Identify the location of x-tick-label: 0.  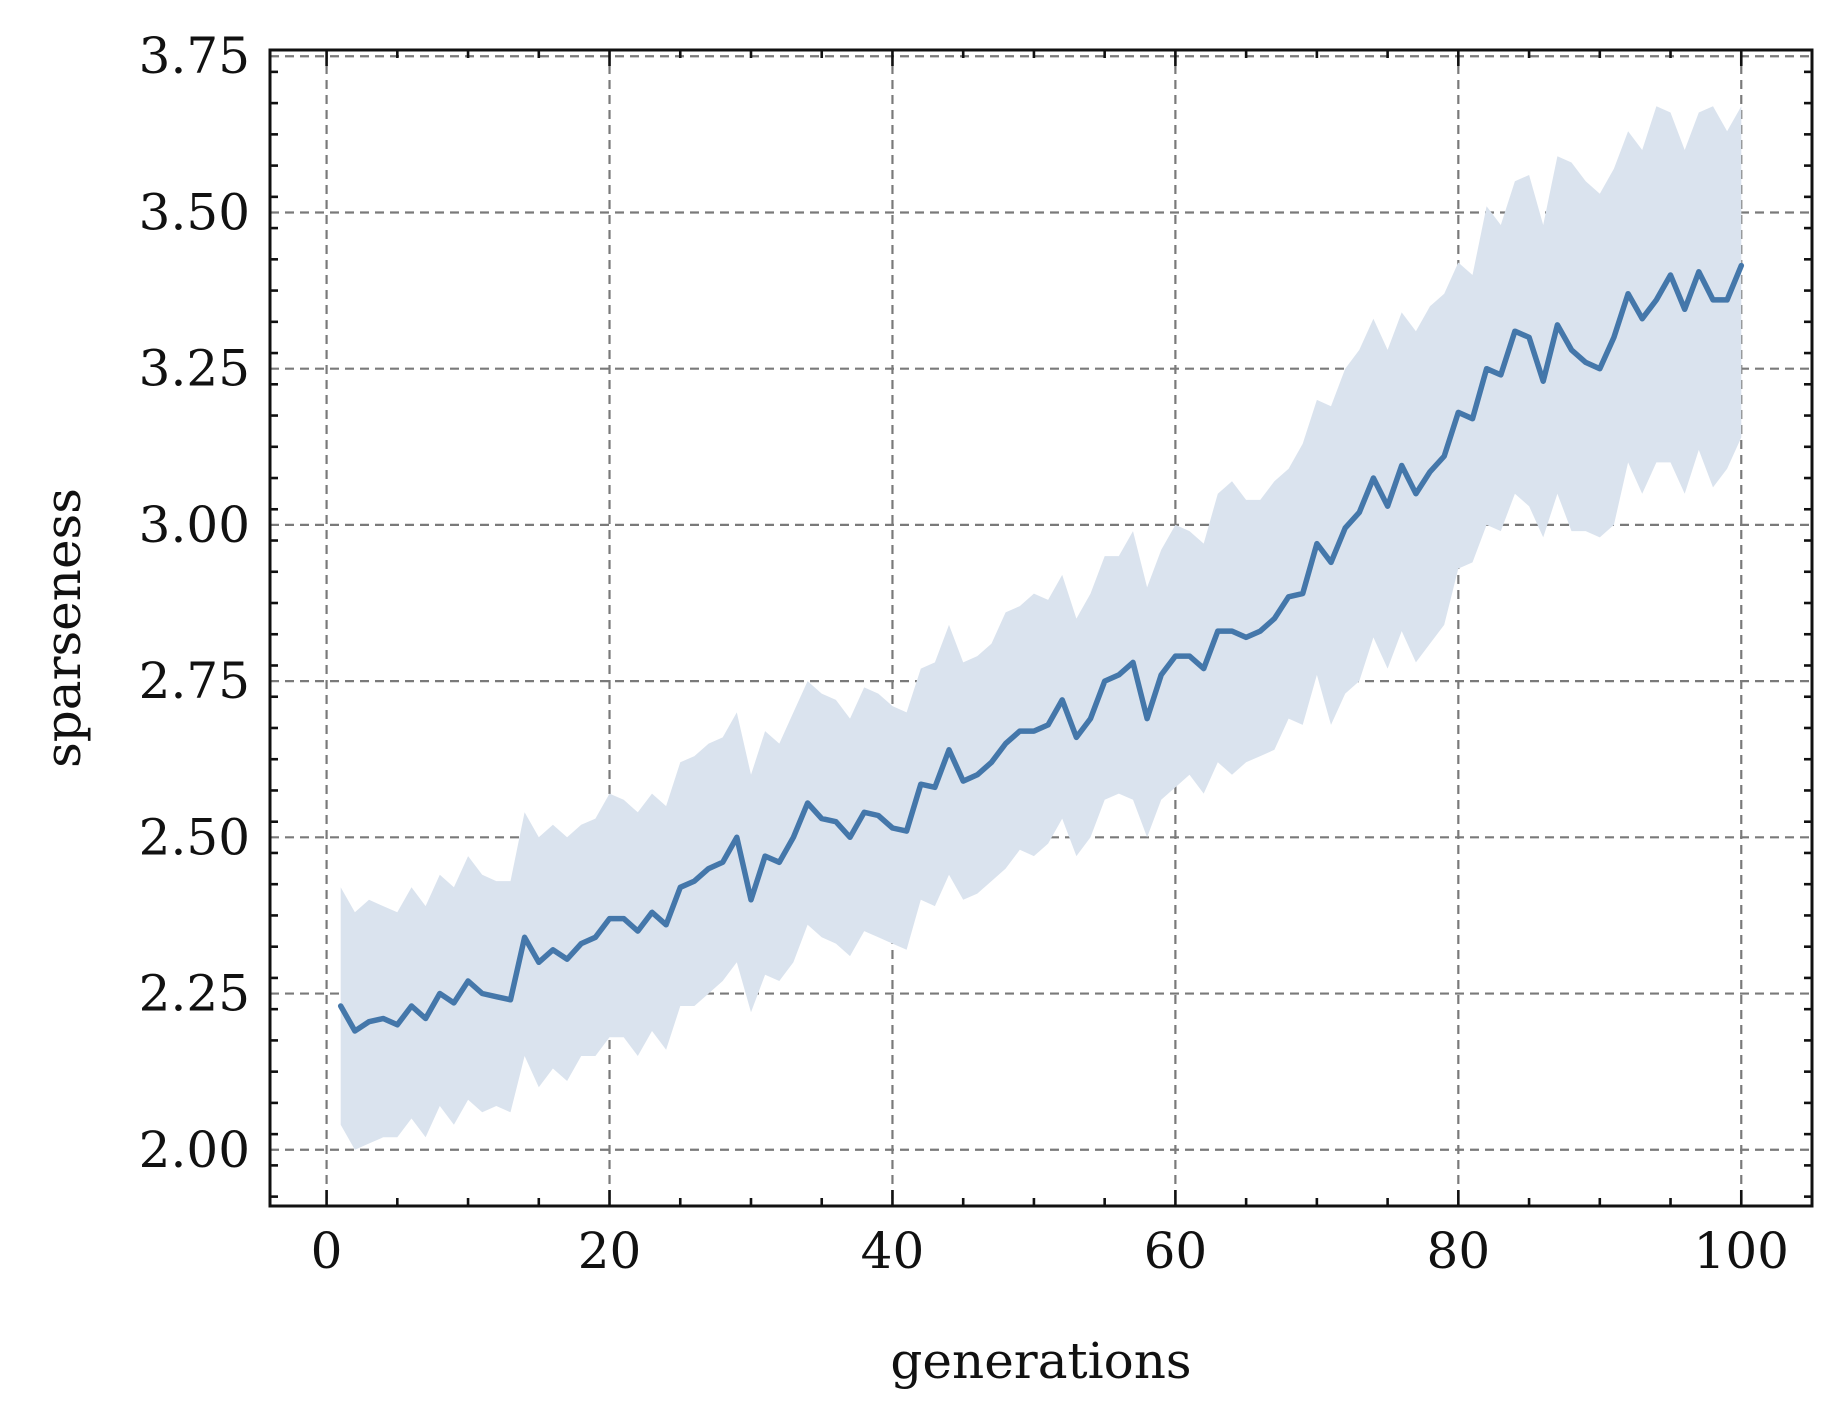
(327, 1251).